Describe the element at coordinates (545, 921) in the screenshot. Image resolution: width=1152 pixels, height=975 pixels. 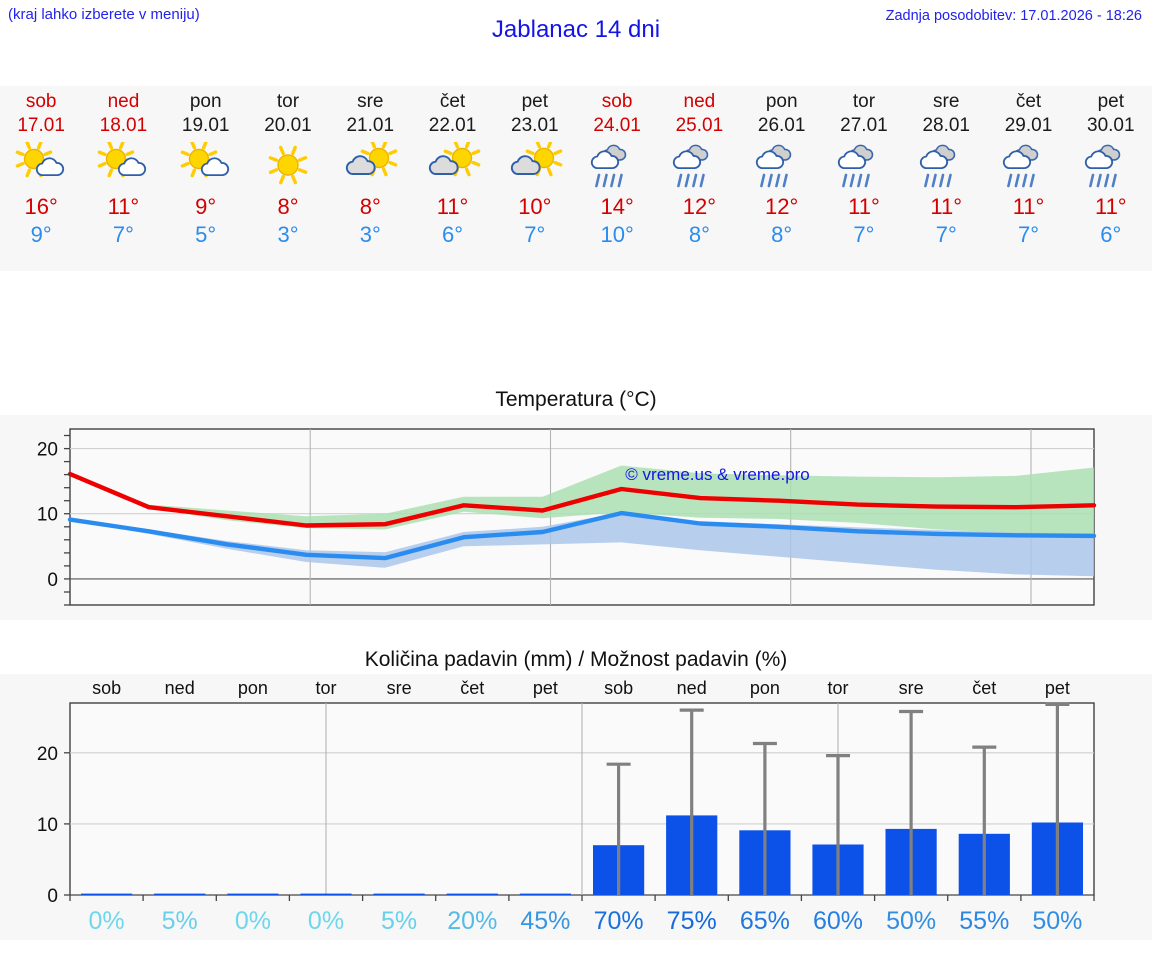
I see `svg-text: 45%` at that location.